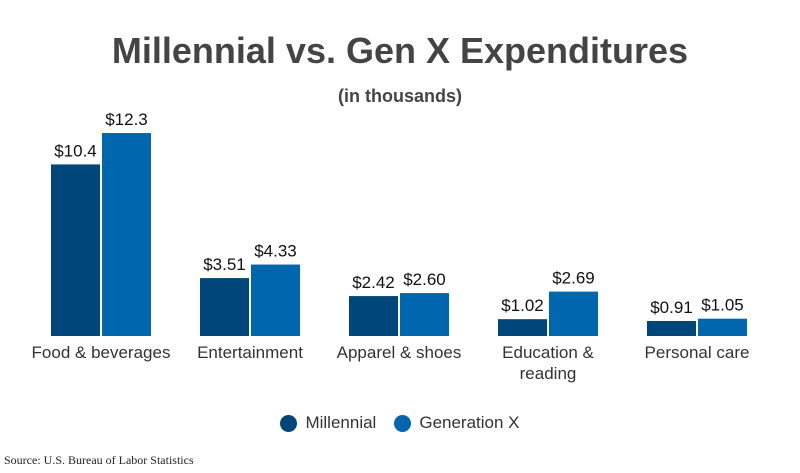 The width and height of the screenshot is (800, 473). Describe the element at coordinates (424, 314) in the screenshot. I see `bar-generation-x-apparel-and-shoes` at that location.